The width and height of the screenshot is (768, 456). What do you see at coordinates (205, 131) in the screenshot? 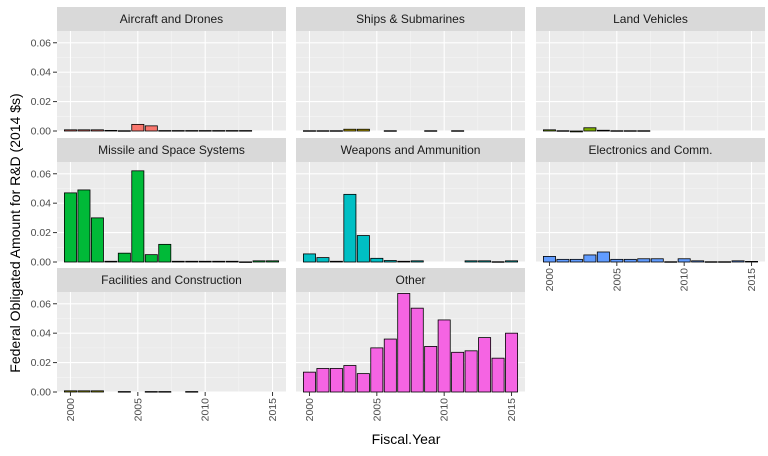
I see `bar-aircraft-and-drones-2010` at bounding box center [205, 131].